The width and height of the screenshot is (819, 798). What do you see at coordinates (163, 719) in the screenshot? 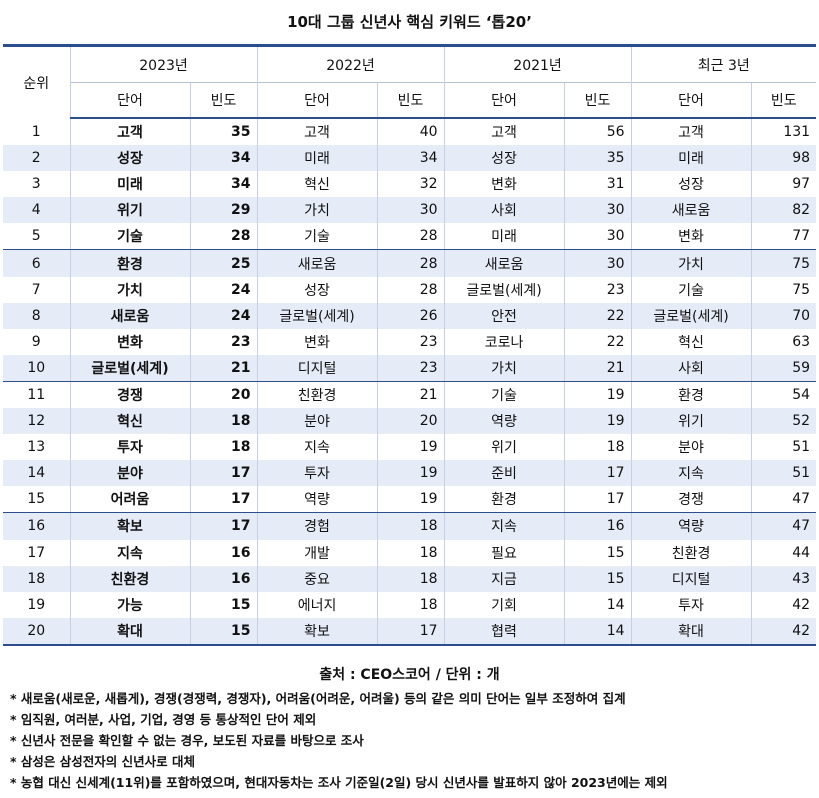
I see `footnote: * 임직원, 여러분, 사업, 기업, 경영 등 통상적인 단어 제외` at bounding box center [163, 719].